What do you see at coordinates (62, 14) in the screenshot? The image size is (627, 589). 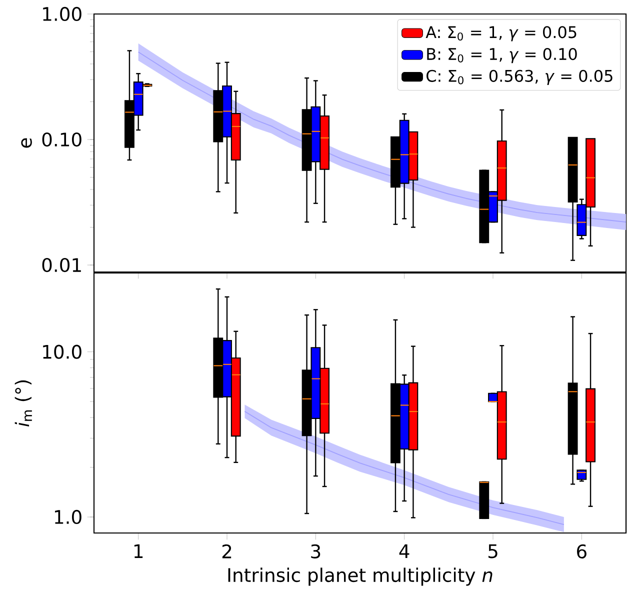 I see `y-tick-label: 1.00` at bounding box center [62, 14].